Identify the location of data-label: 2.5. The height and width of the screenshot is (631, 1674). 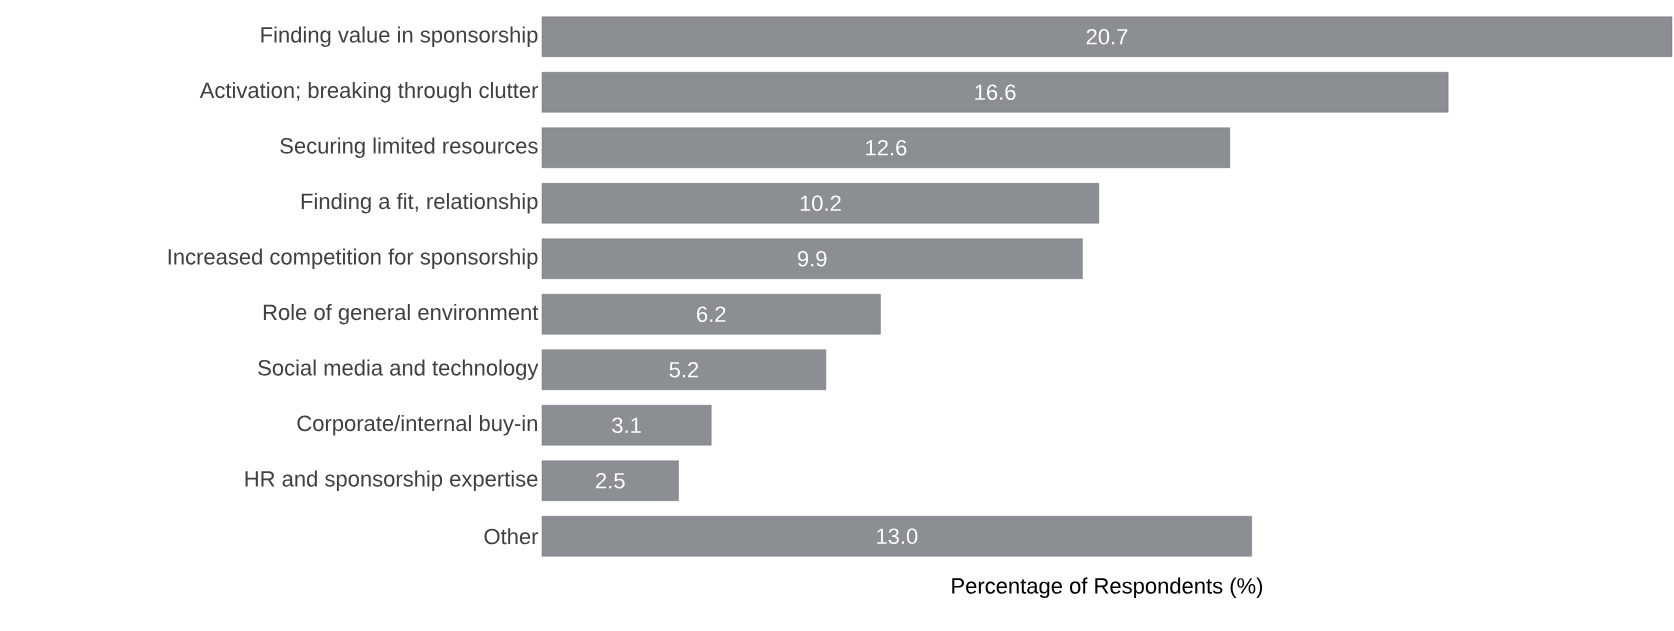
(610, 480).